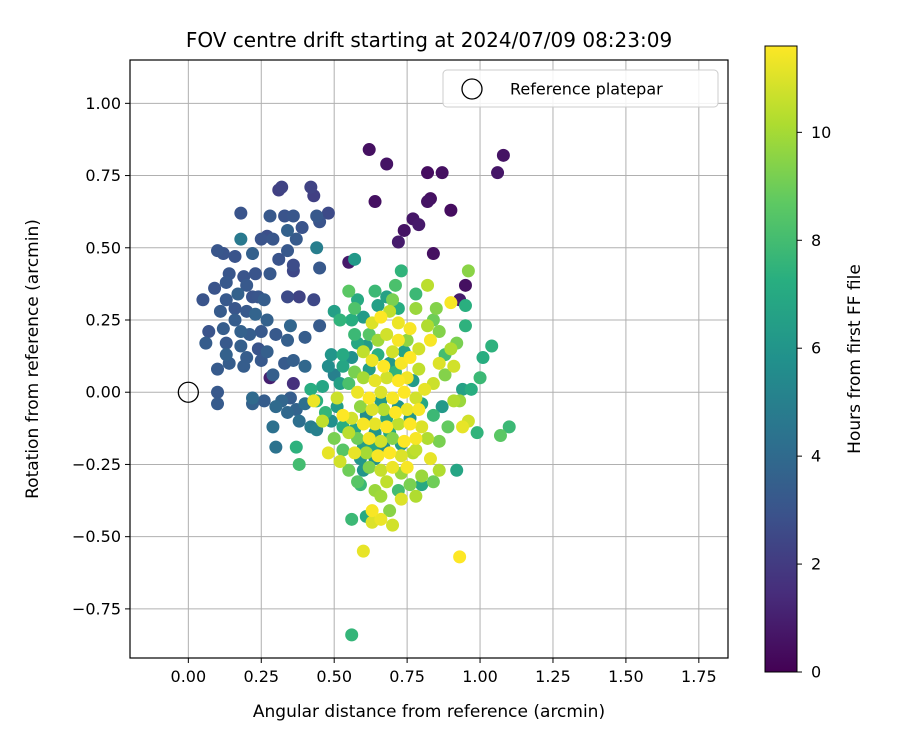 This screenshot has height=750, width=900. Describe the element at coordinates (429, 712) in the screenshot. I see `x-axis-label: Angular distance from reference (arcmin)` at that location.